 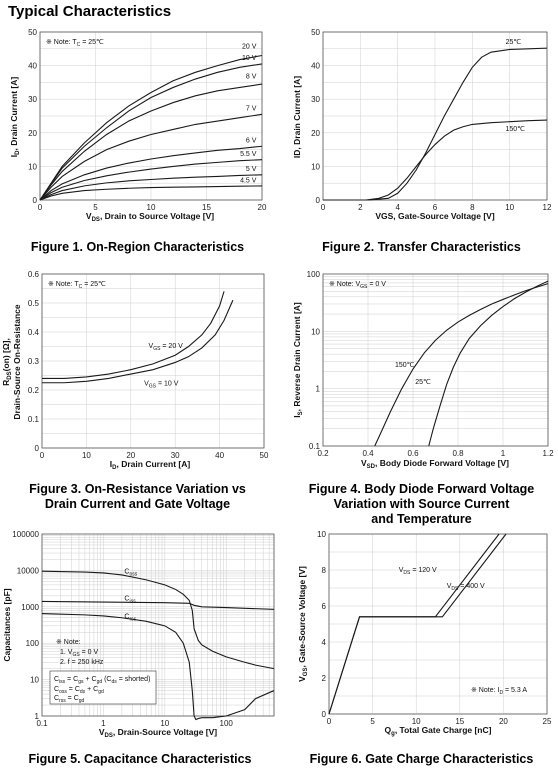 What do you see at coordinates (79, 653) in the screenshot?
I see `fig5-note-line2: 1. VGS = 0 V` at bounding box center [79, 653].